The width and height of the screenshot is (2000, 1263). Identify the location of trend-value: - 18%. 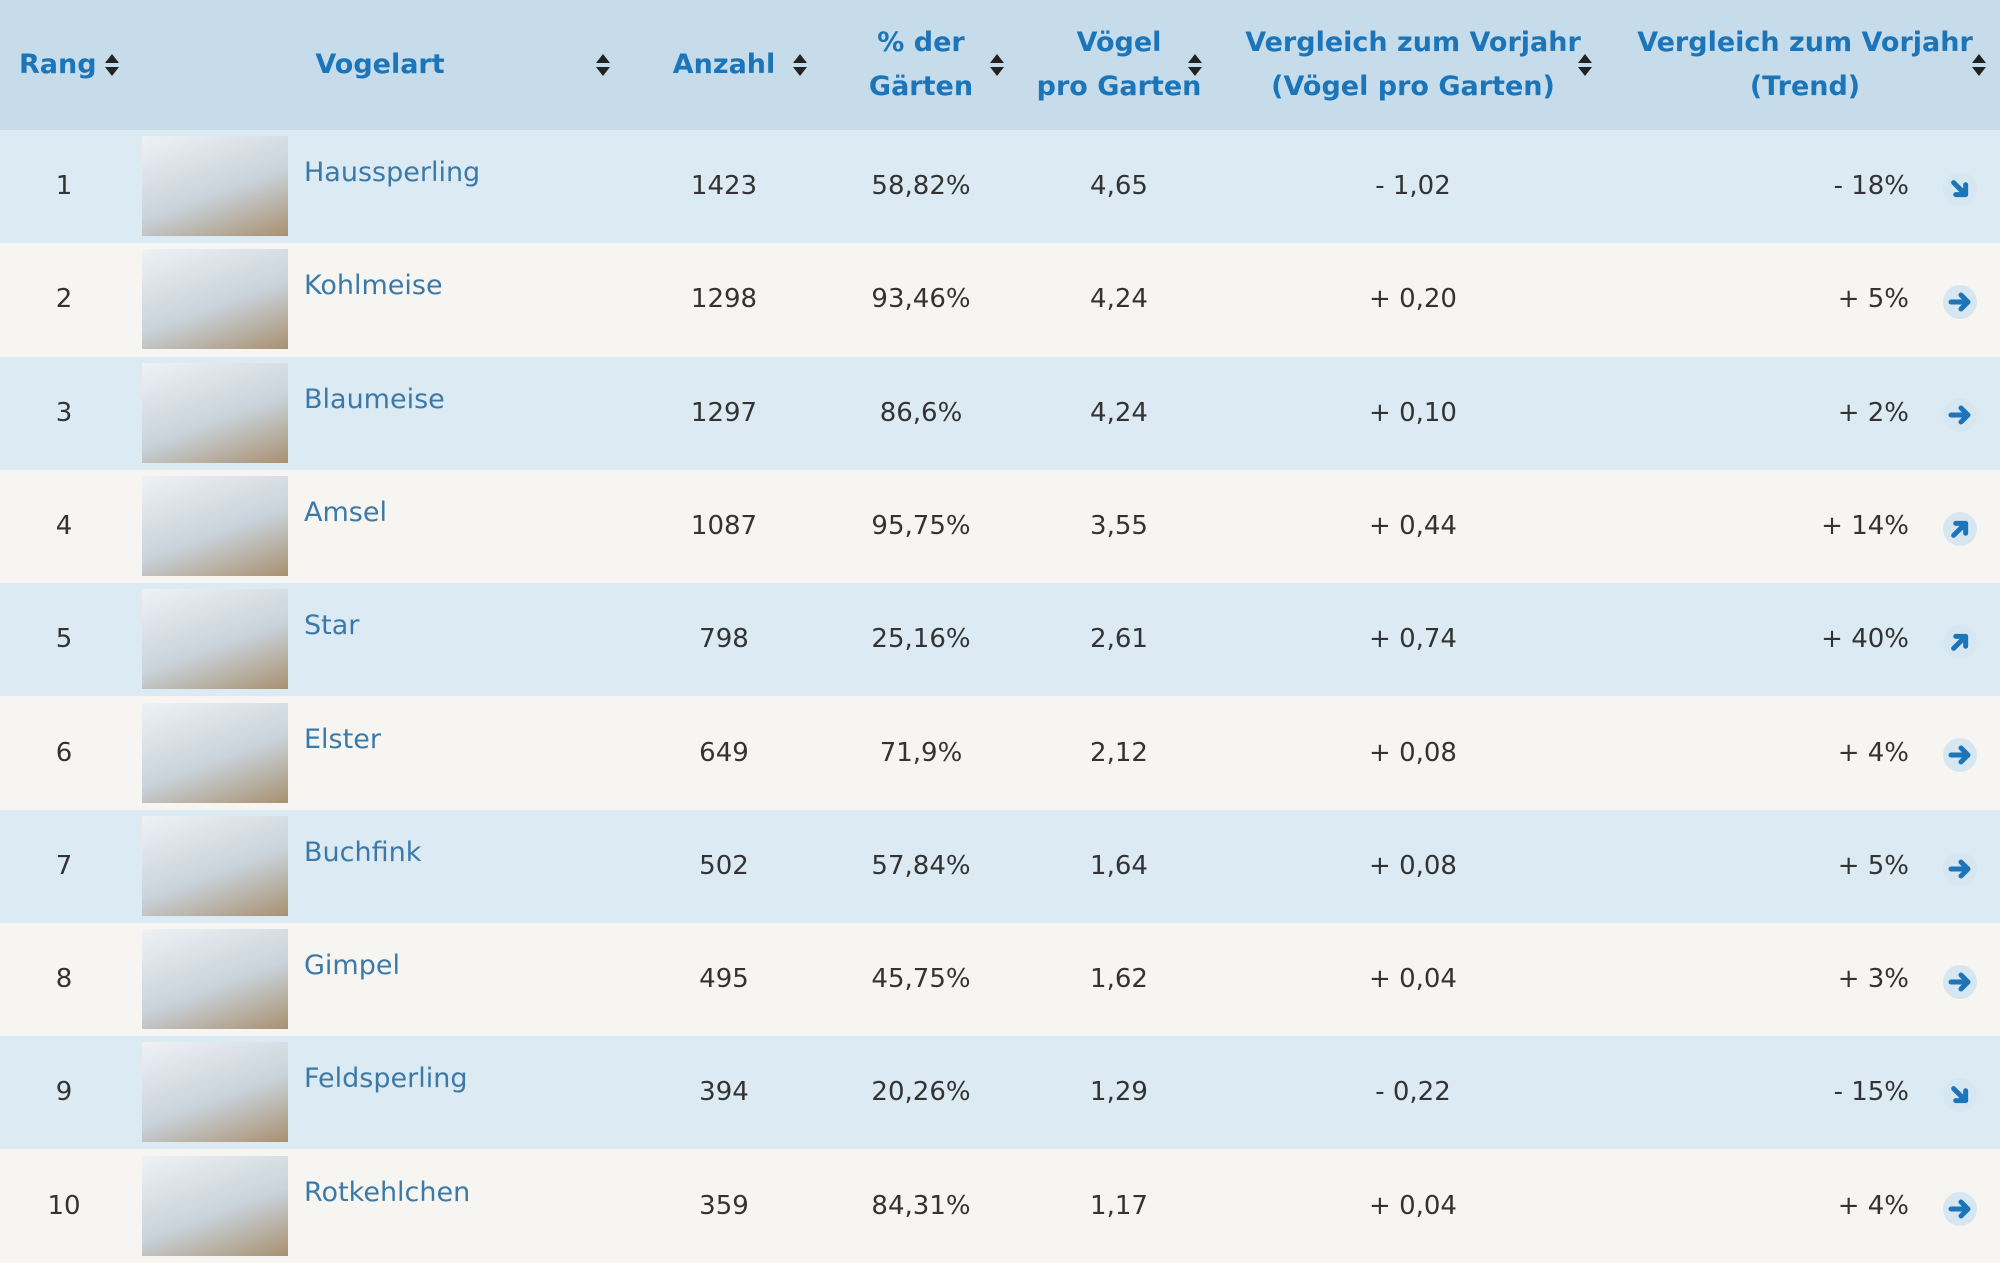
(1871, 186).